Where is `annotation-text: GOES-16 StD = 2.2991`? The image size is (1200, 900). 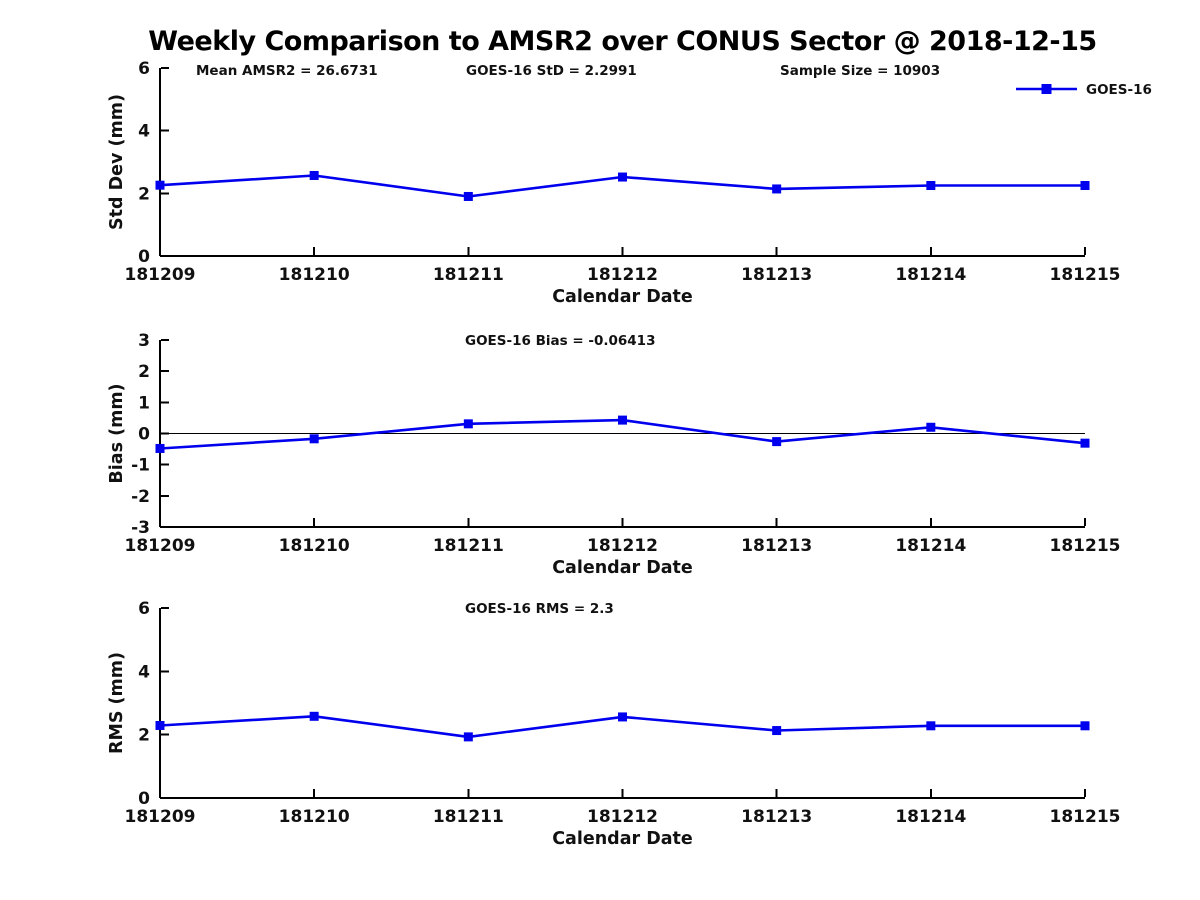
annotation-text: GOES-16 StD = 2.2991 is located at coordinates (551, 71).